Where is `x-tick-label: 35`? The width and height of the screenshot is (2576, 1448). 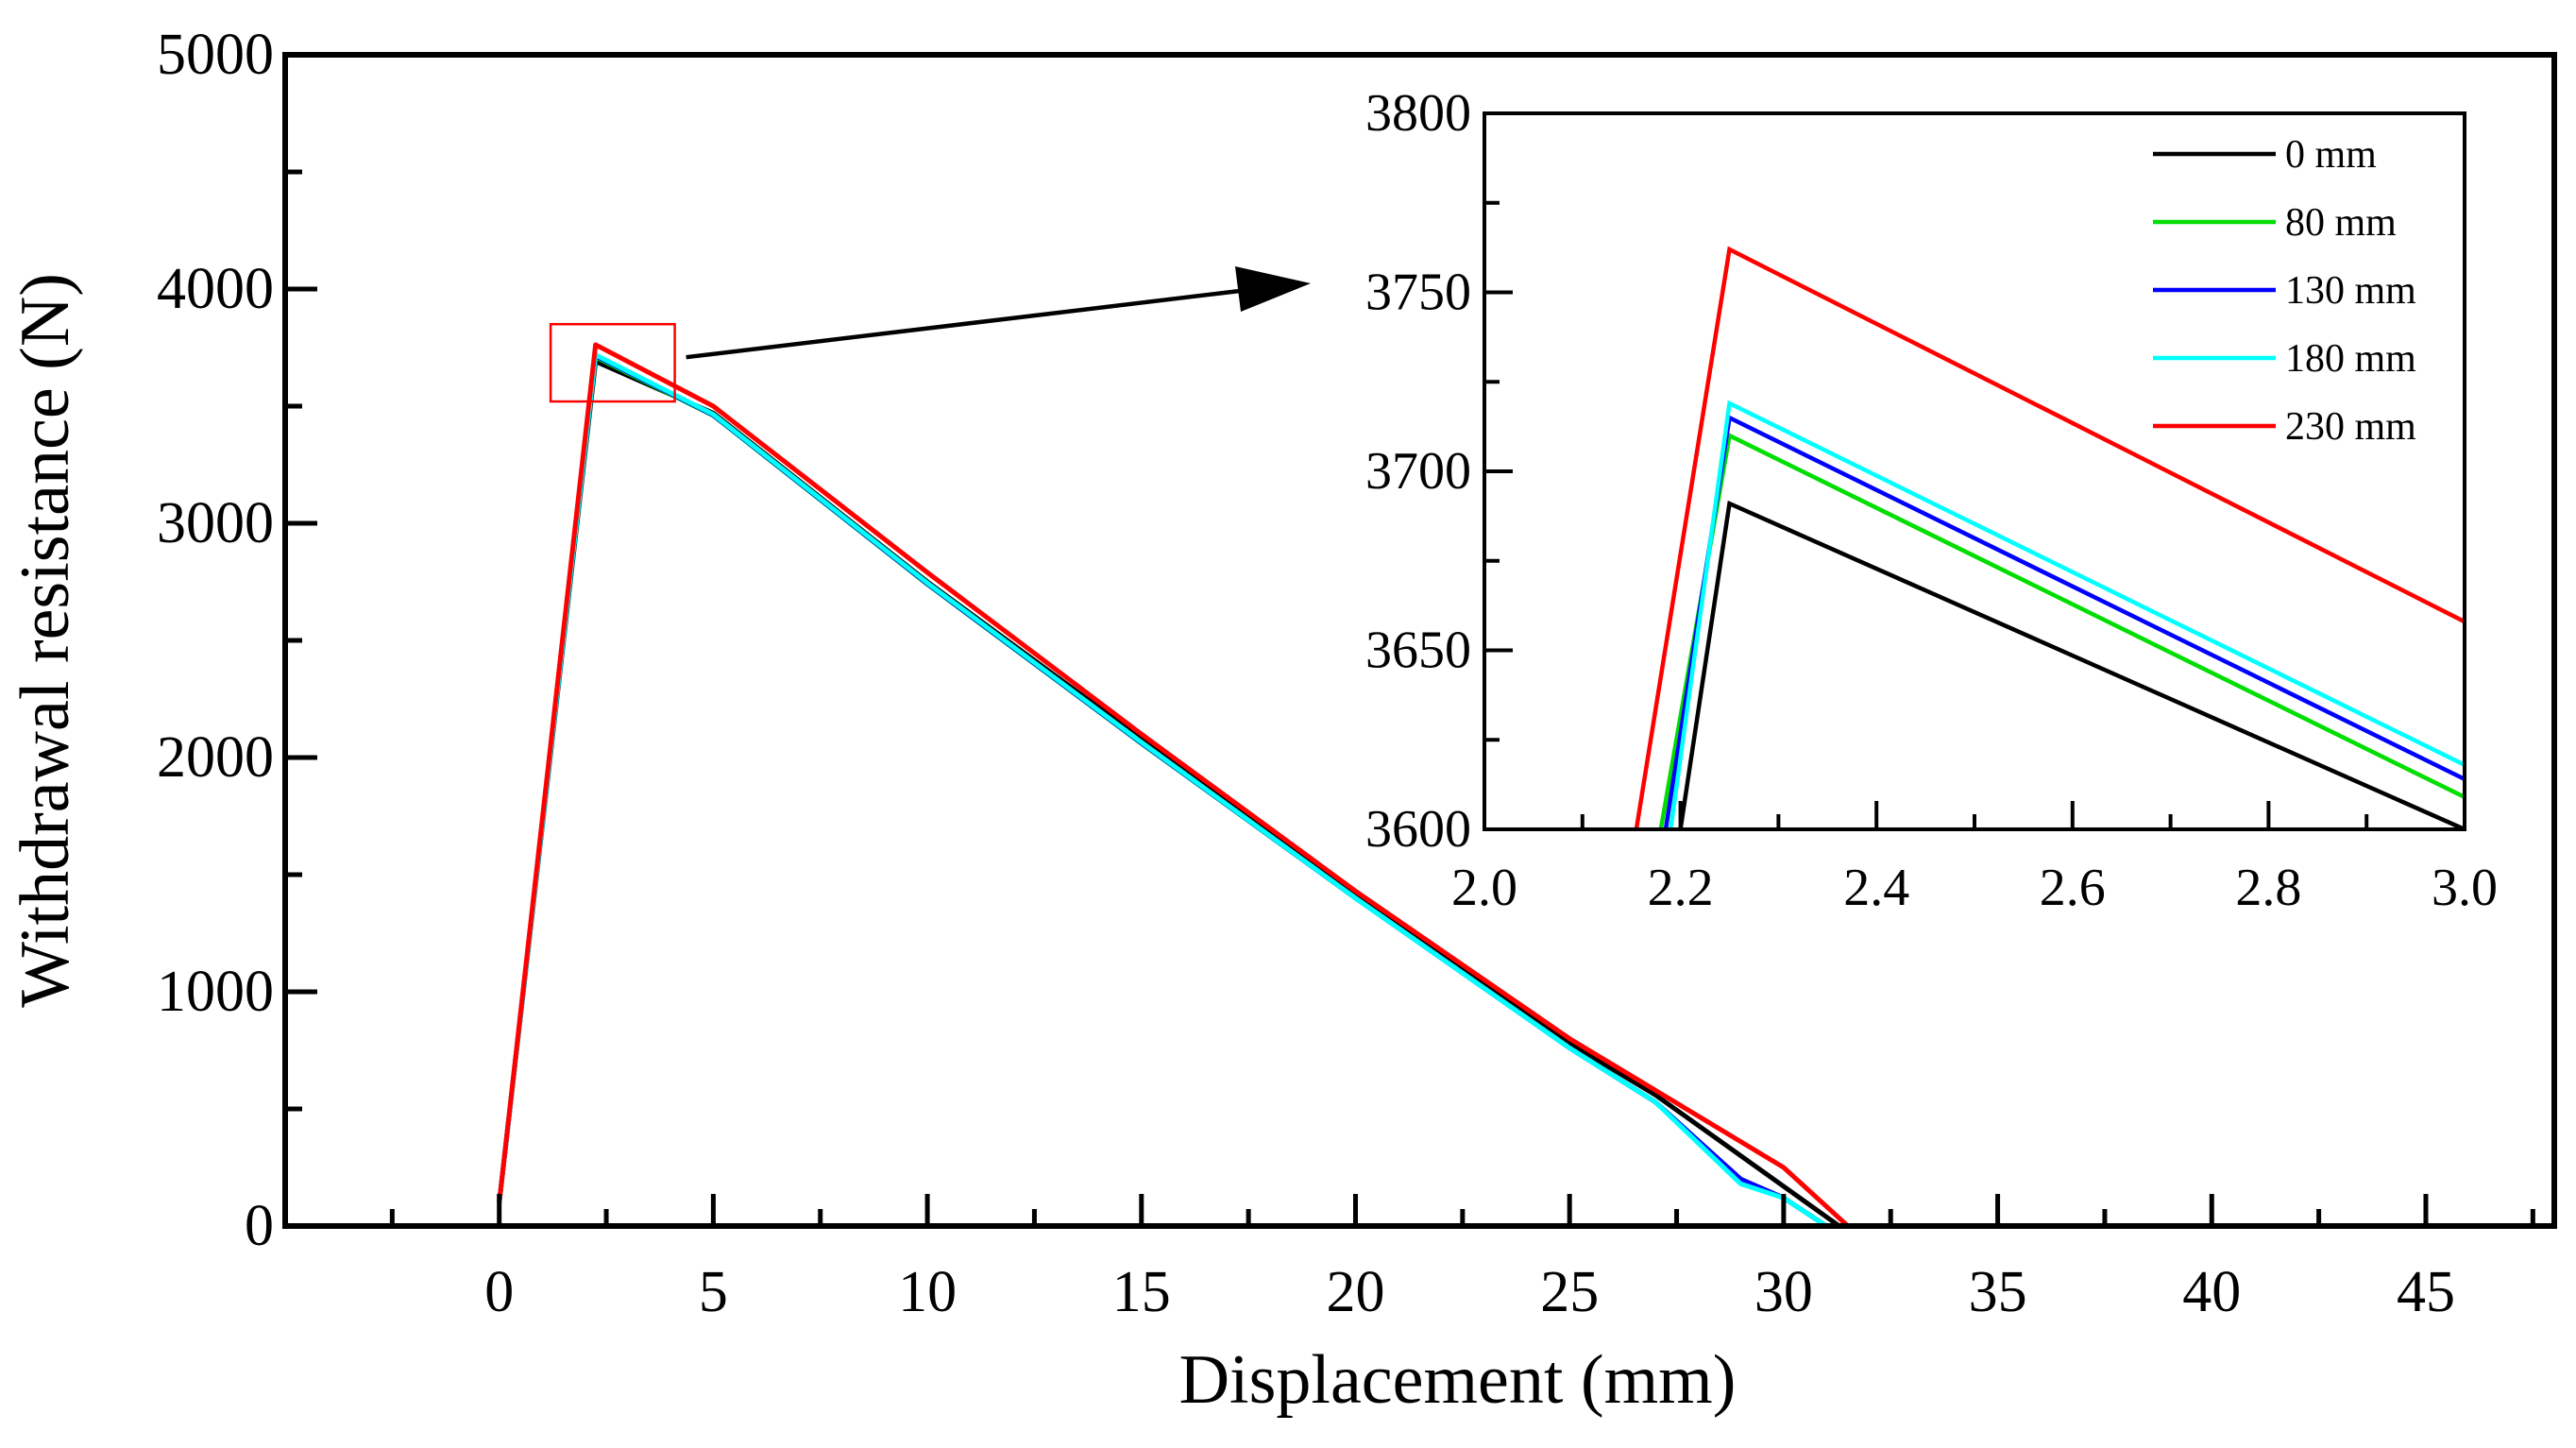
x-tick-label: 35 is located at coordinates (1998, 1292).